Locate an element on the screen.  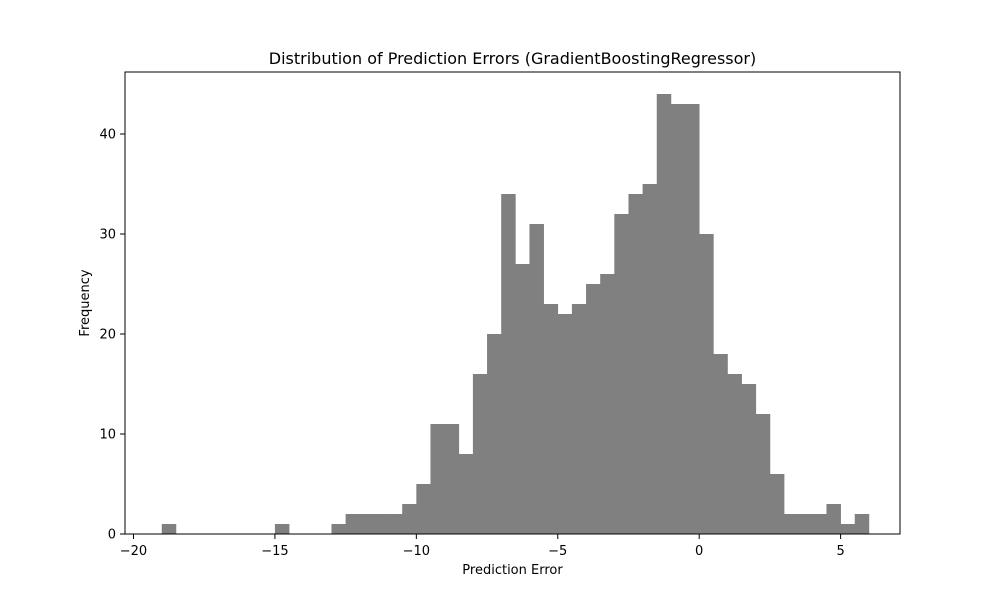
x-axis-label: Prediction Error is located at coordinates (512, 570).